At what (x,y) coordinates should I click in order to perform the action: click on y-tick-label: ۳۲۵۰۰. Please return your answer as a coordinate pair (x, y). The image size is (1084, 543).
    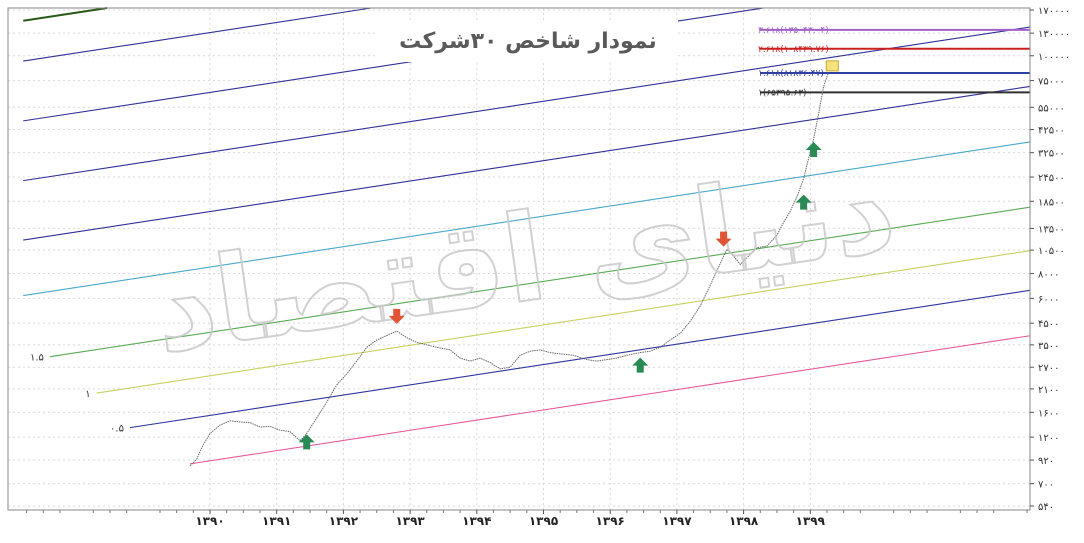
    Looking at the image, I should click on (1051, 154).